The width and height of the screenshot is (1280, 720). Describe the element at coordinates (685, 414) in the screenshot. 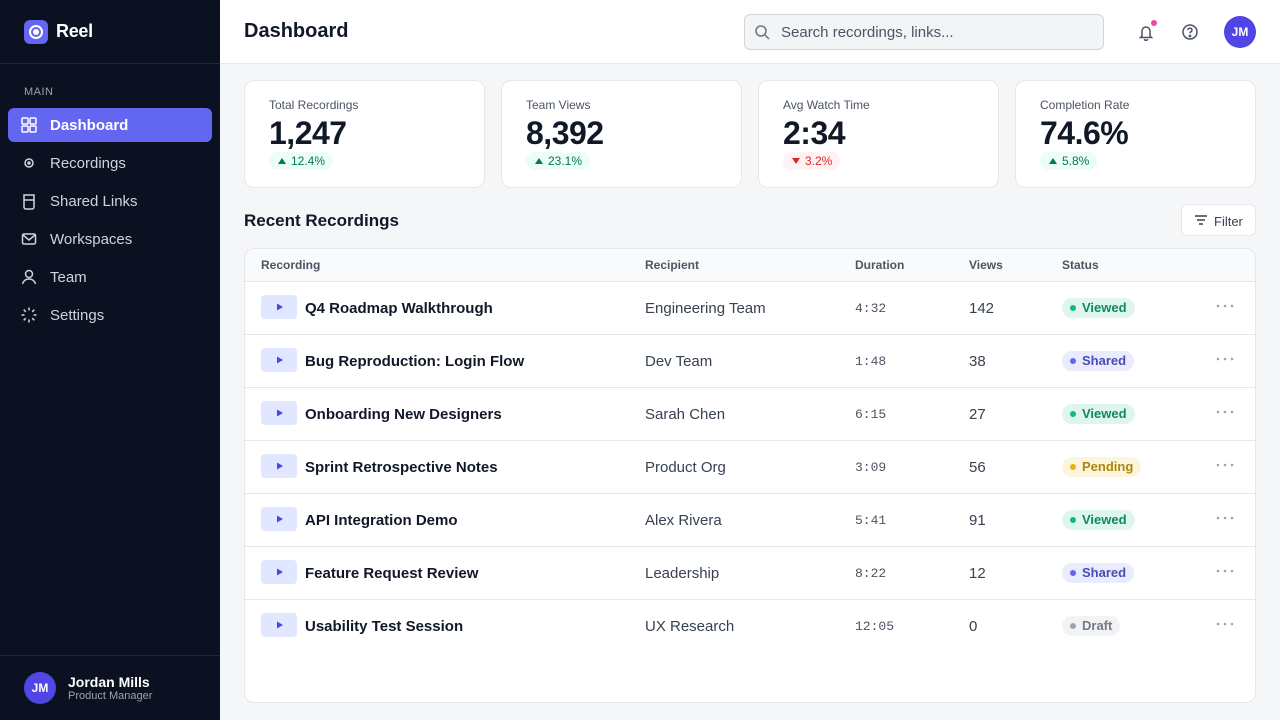

I see `recipient: Sarah Chen` at that location.